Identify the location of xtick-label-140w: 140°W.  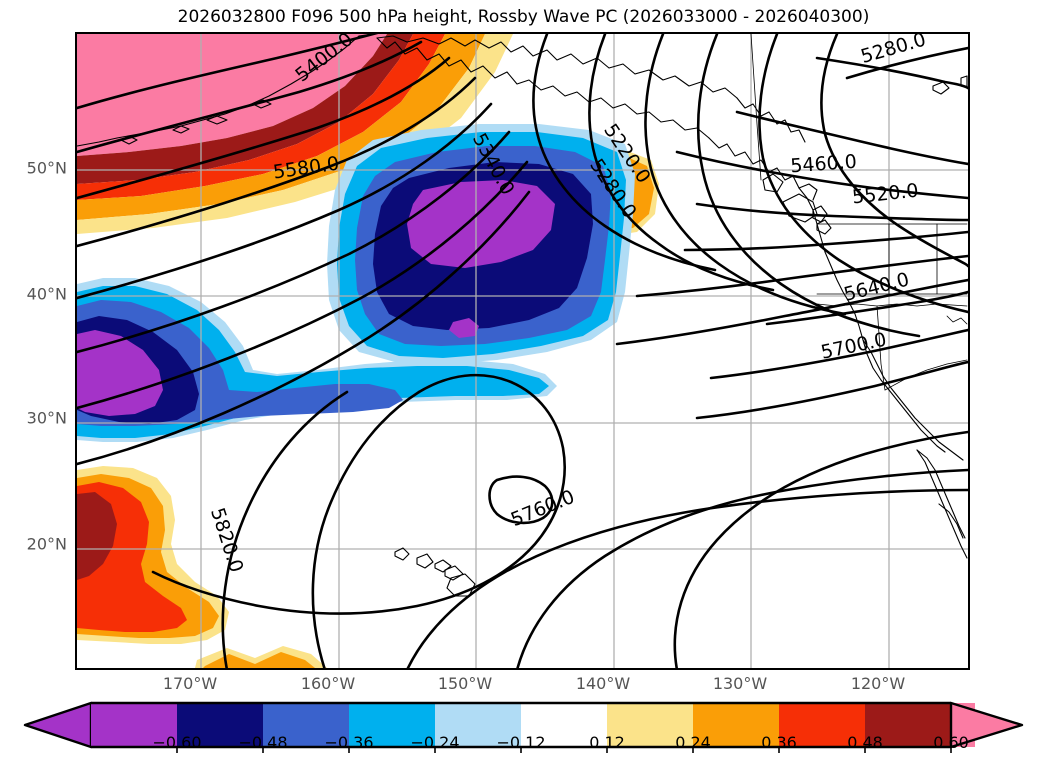
(603, 683).